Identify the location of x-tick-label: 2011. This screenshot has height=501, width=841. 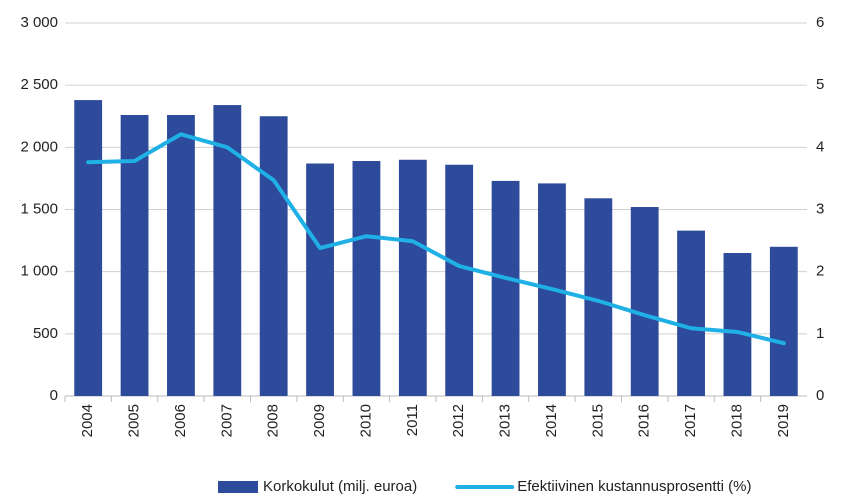
(412, 420).